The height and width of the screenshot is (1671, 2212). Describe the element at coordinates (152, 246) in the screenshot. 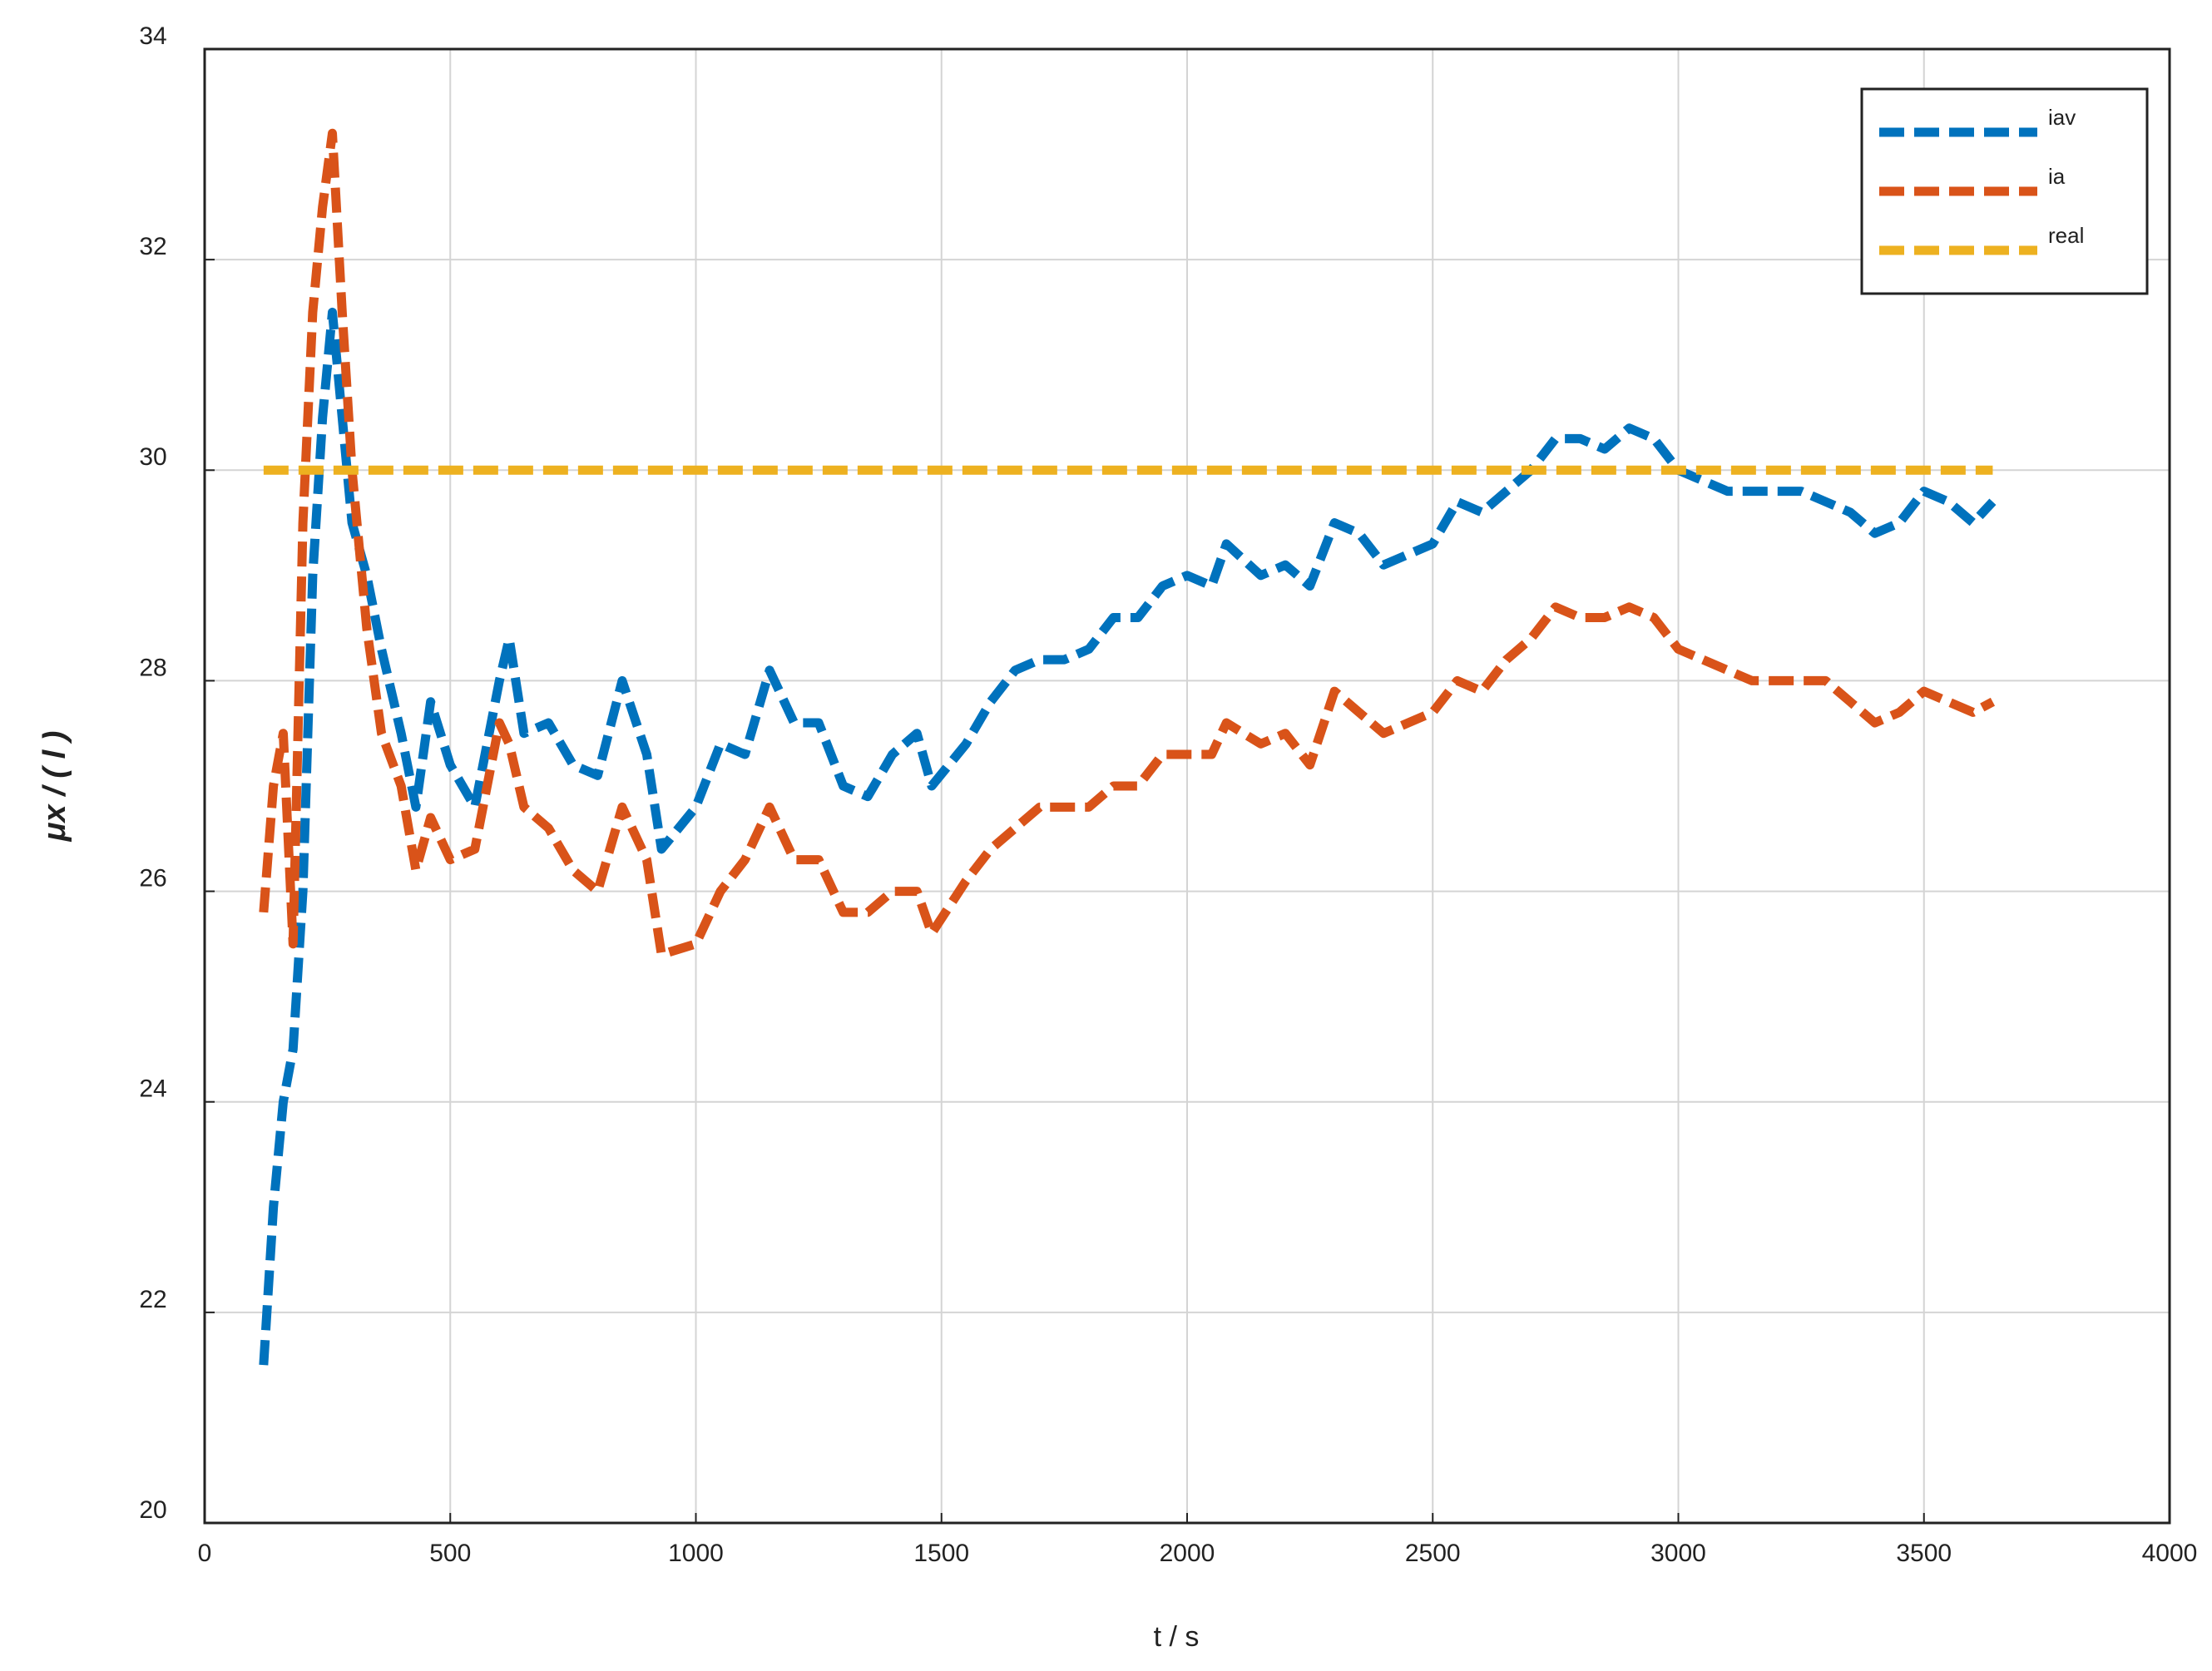

I see `y-tick-label: 32` at that location.